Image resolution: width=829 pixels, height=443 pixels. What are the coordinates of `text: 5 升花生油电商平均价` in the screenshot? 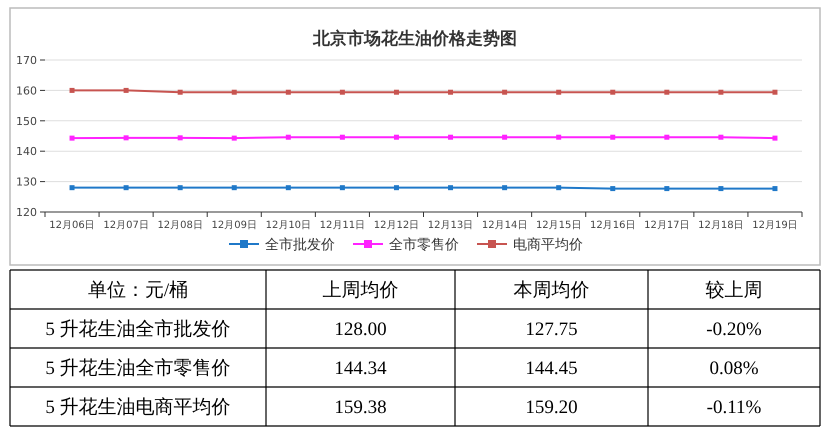 It's located at (138, 407).